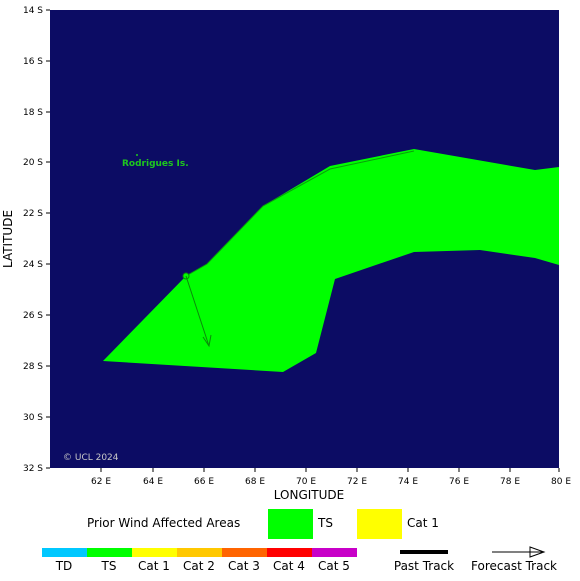  Describe the element at coordinates (197, 311) in the screenshot. I see `forecast-track-line` at that location.